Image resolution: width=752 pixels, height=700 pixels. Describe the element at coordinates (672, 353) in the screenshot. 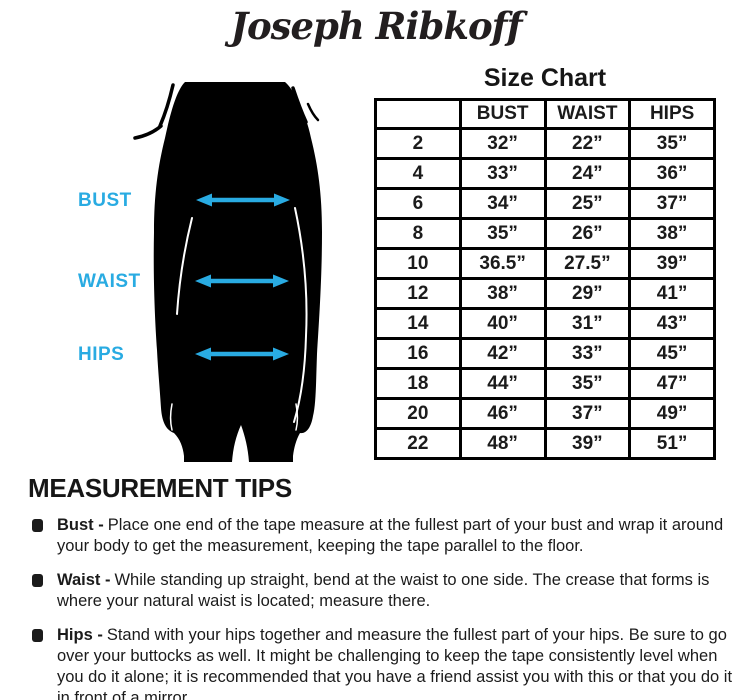

I see `hips-cell: 45”` at that location.